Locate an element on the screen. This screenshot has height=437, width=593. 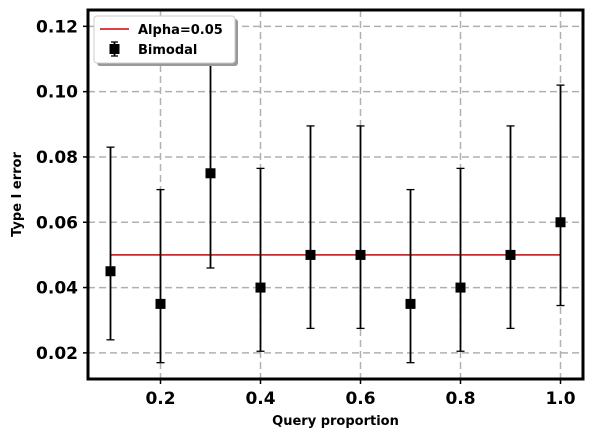
x-axis: 0.2 0.4 0.6 0.8 1.0 is located at coordinates (360, 394).